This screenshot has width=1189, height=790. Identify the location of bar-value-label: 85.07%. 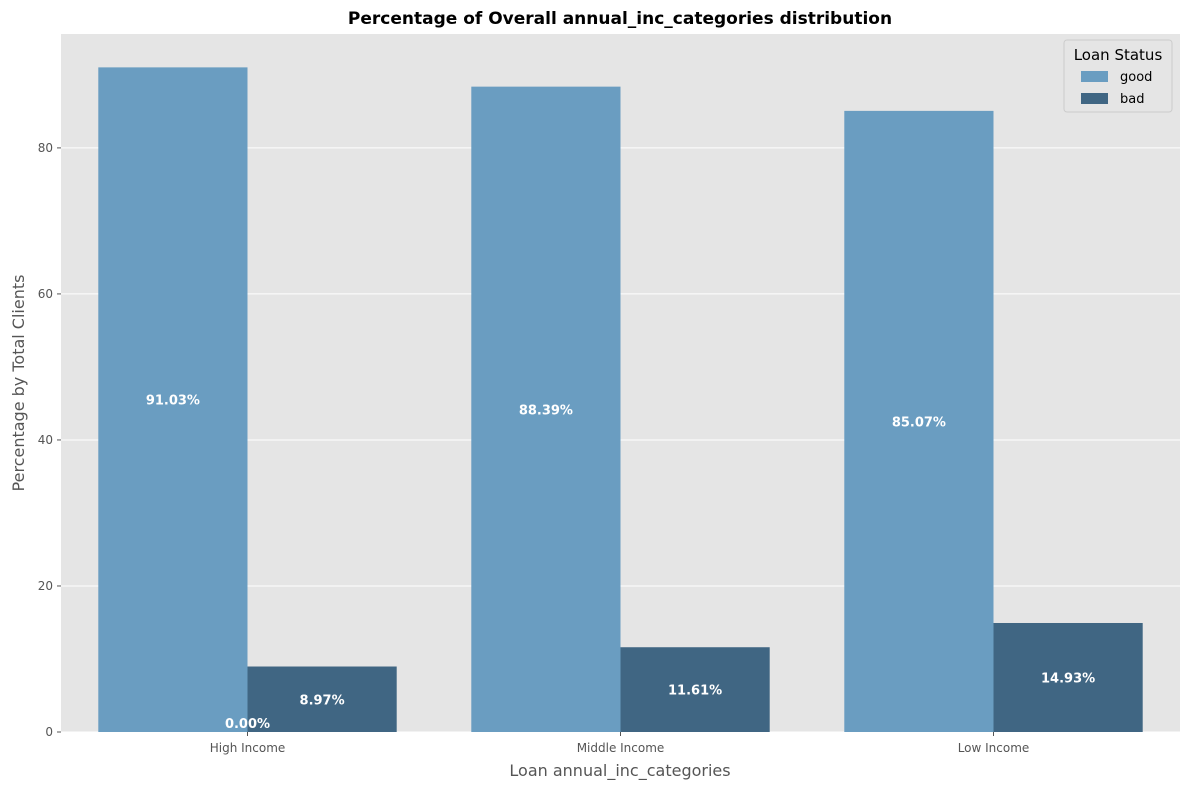
(919, 422).